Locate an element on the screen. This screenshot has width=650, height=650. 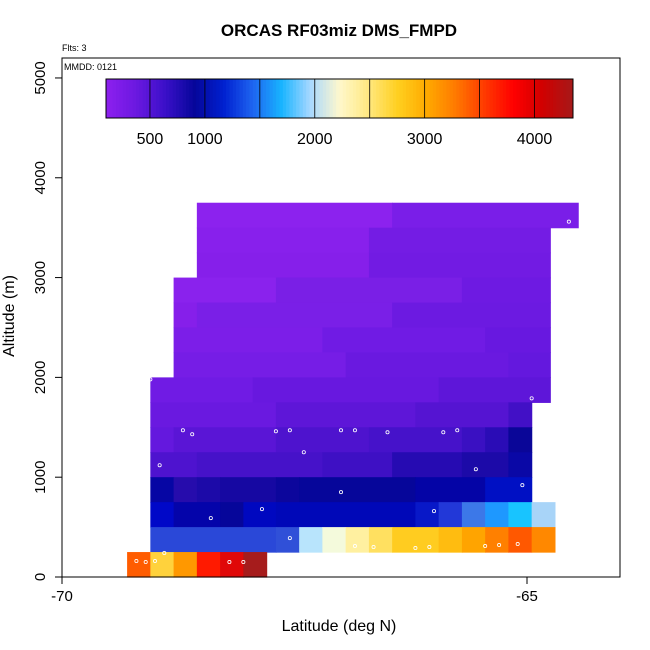
y-axis-label: Altitude (m) is located at coordinates (9, 316).